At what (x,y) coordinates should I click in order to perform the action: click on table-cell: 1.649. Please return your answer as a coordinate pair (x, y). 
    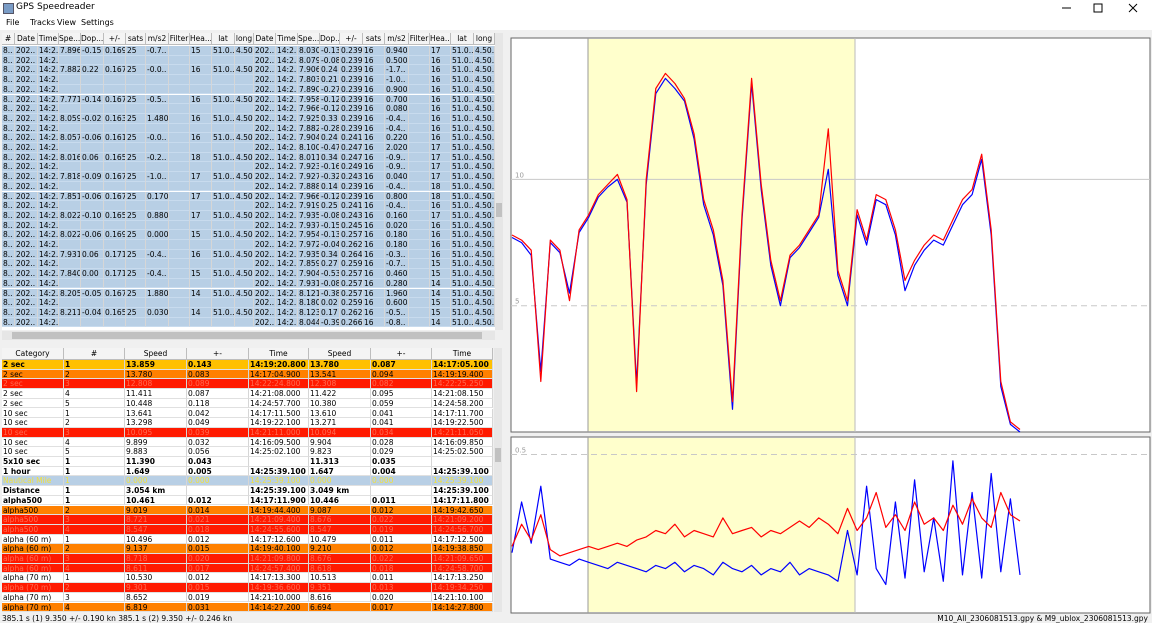
    Looking at the image, I should click on (156, 471).